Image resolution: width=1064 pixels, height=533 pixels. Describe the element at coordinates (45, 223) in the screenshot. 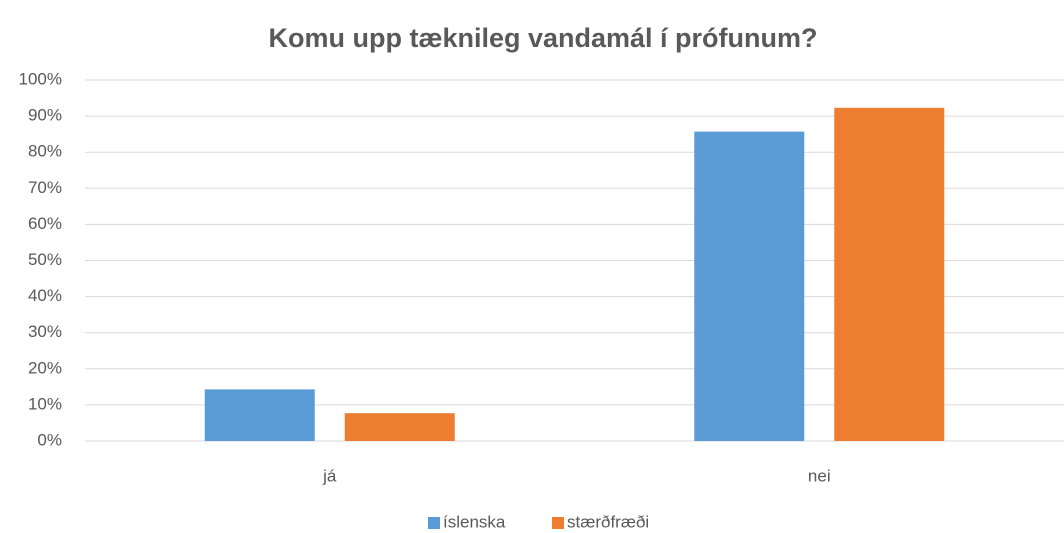

I see `y-tick-label: 60%` at that location.